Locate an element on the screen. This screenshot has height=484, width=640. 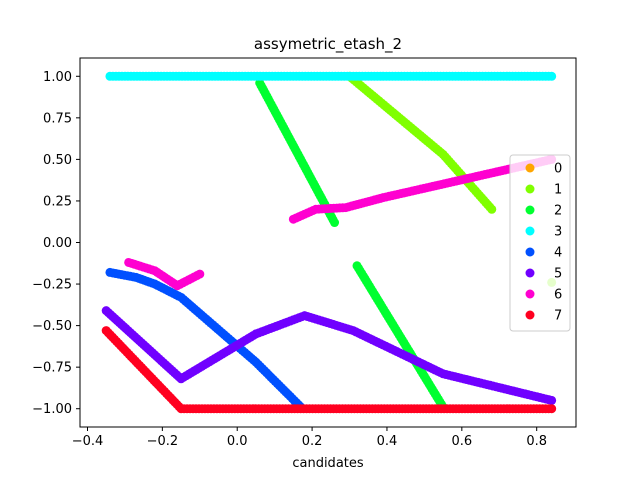
chart-title: assymetric_etash_2 is located at coordinates (328, 44).